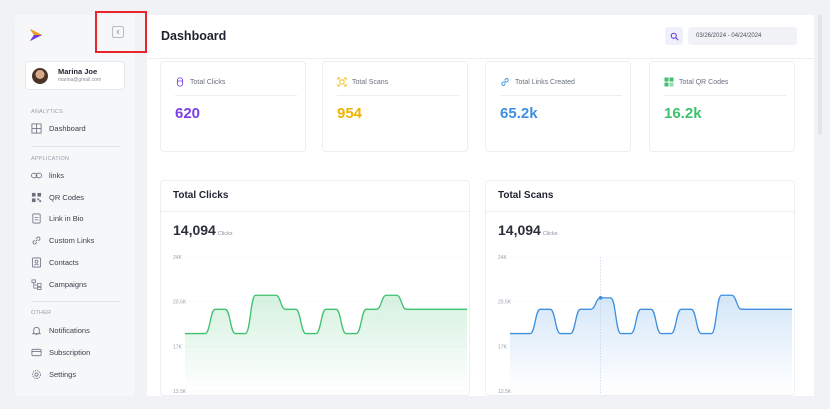  What do you see at coordinates (47, 175) in the screenshot?
I see `sidebar-item-links: links` at bounding box center [47, 175].